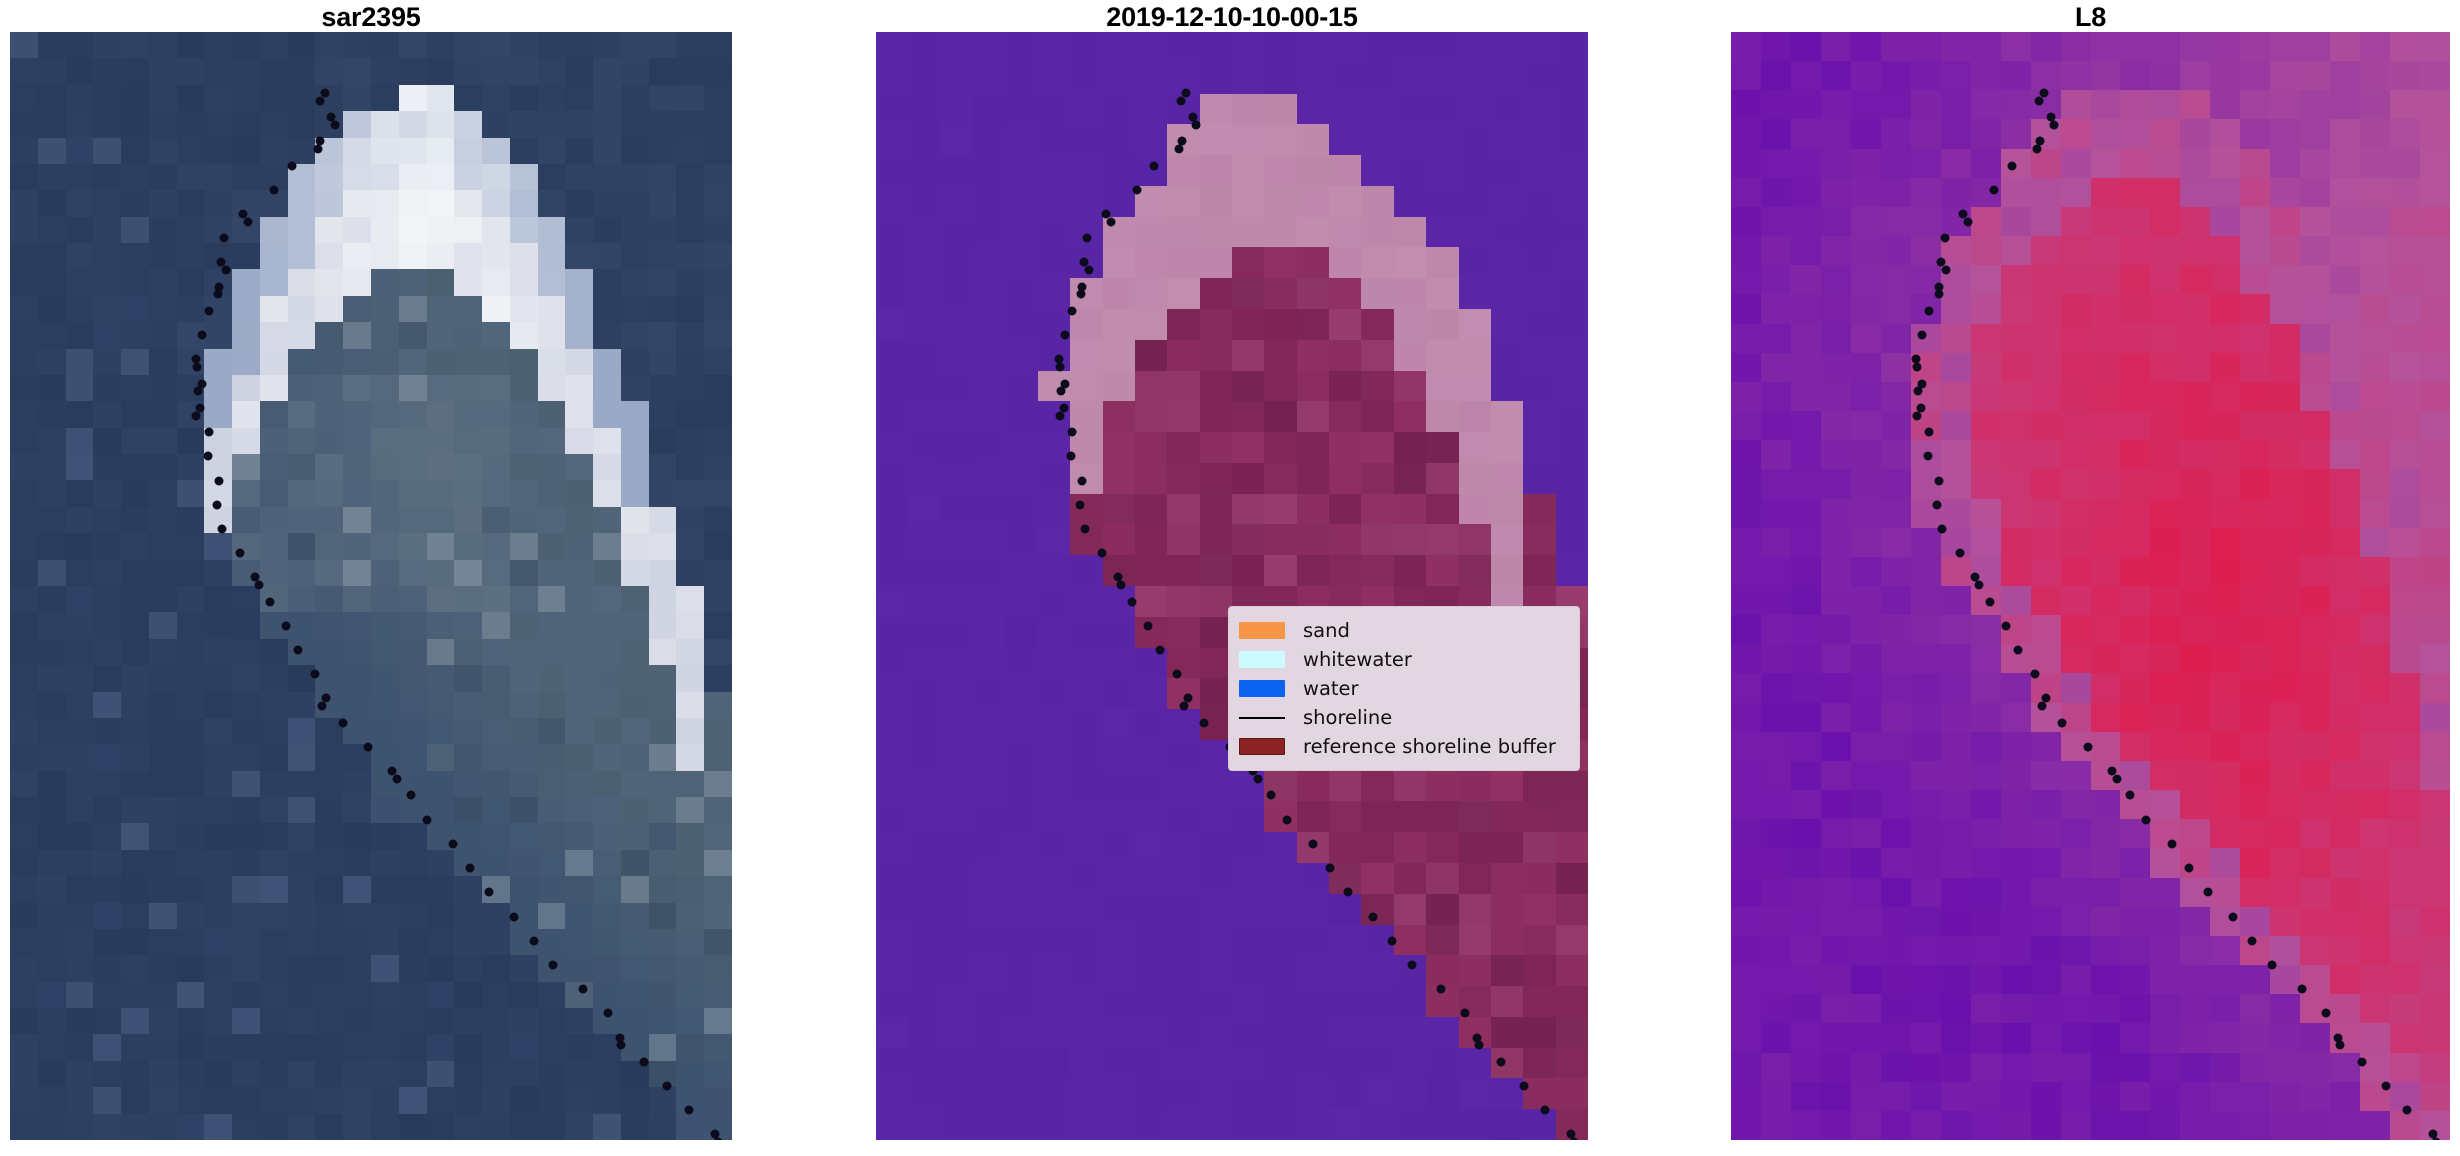 Image resolution: width=2460 pixels, height=1156 pixels. I want to click on panel-title-classification: 2019-12-10-10-00-15, so click(1232, 17).